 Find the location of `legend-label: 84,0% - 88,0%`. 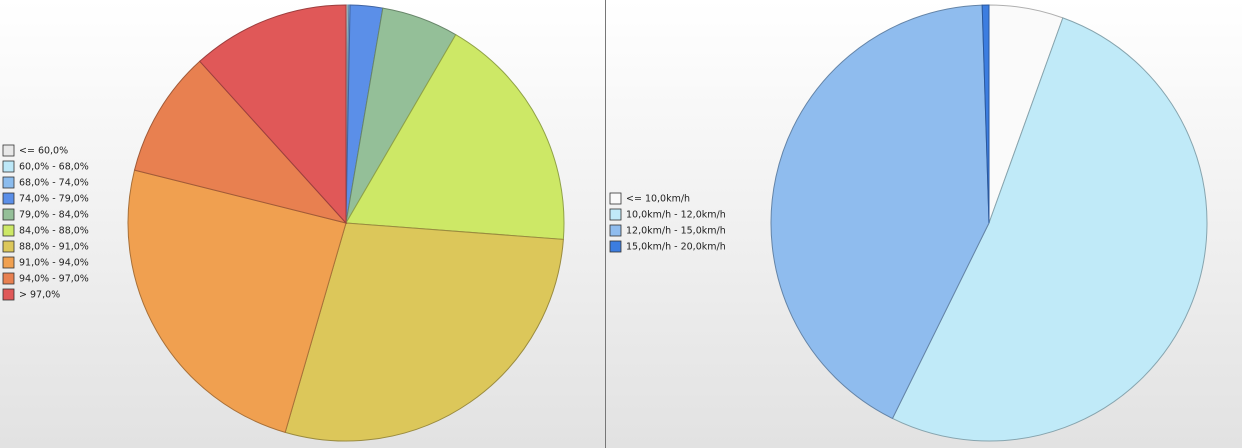

legend-label: 84,0% - 88,0% is located at coordinates (54, 231).